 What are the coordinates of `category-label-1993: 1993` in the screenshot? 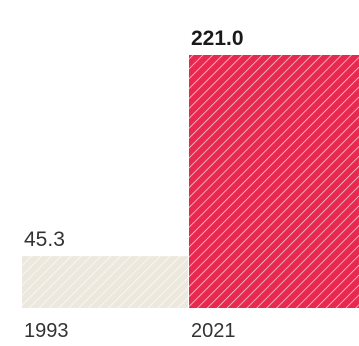 It's located at (46, 331).